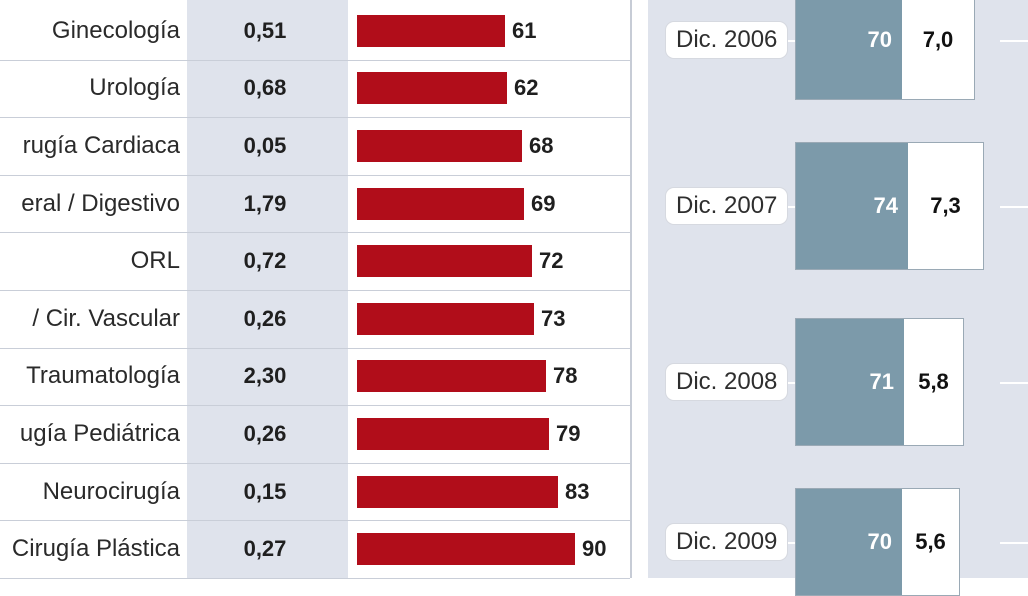 Image resolution: width=1028 pixels, height=596 pixels. Describe the element at coordinates (945, 205) in the screenshot. I see `block-segment-b: 7,3` at that location.